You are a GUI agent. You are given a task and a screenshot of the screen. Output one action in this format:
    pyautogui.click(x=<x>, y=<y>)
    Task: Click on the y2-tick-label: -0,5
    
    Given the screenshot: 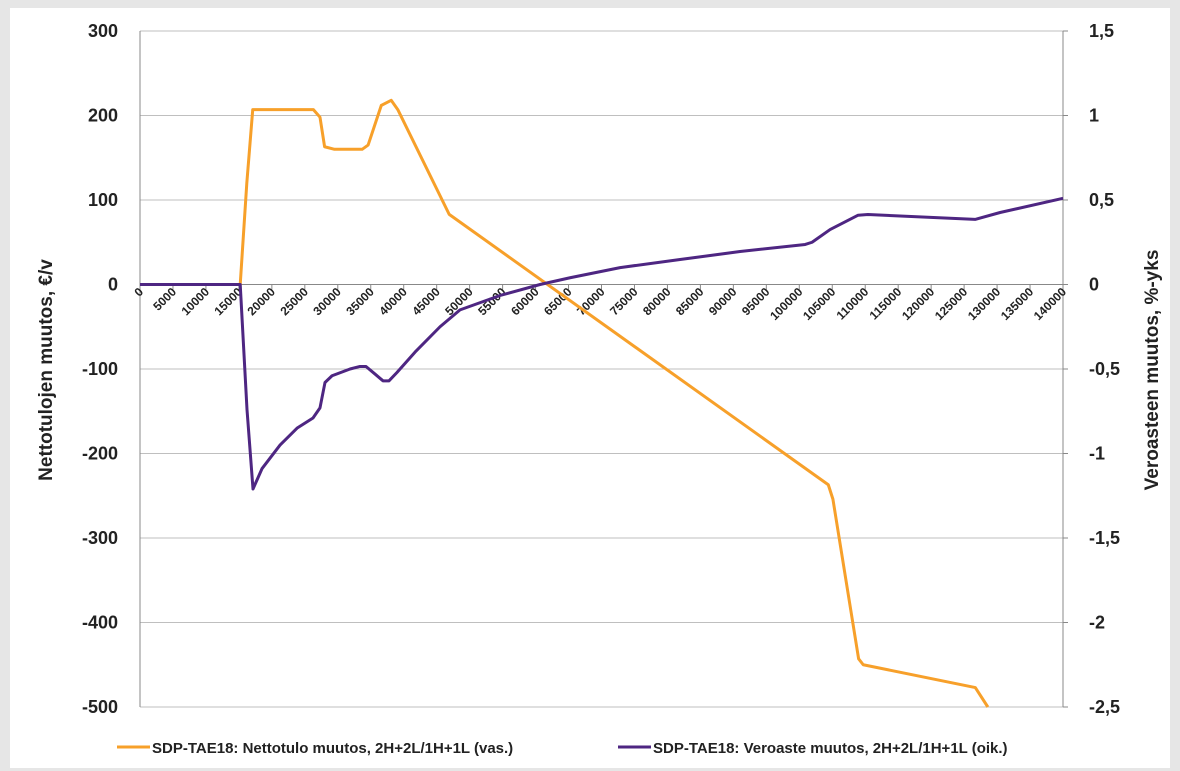 What is the action you would take?
    pyautogui.click(x=1104, y=369)
    